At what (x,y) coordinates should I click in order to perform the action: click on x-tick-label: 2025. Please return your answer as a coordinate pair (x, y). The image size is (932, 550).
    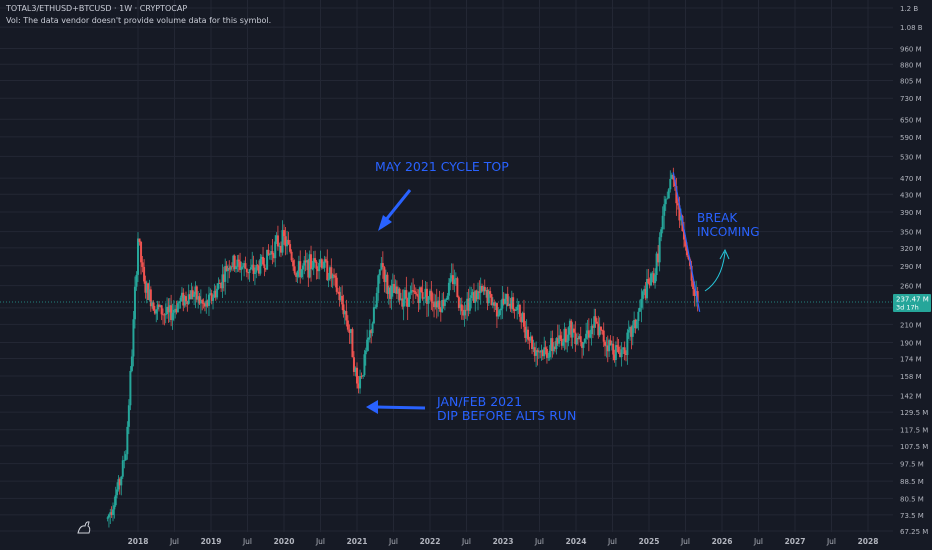
    Looking at the image, I should click on (649, 541).